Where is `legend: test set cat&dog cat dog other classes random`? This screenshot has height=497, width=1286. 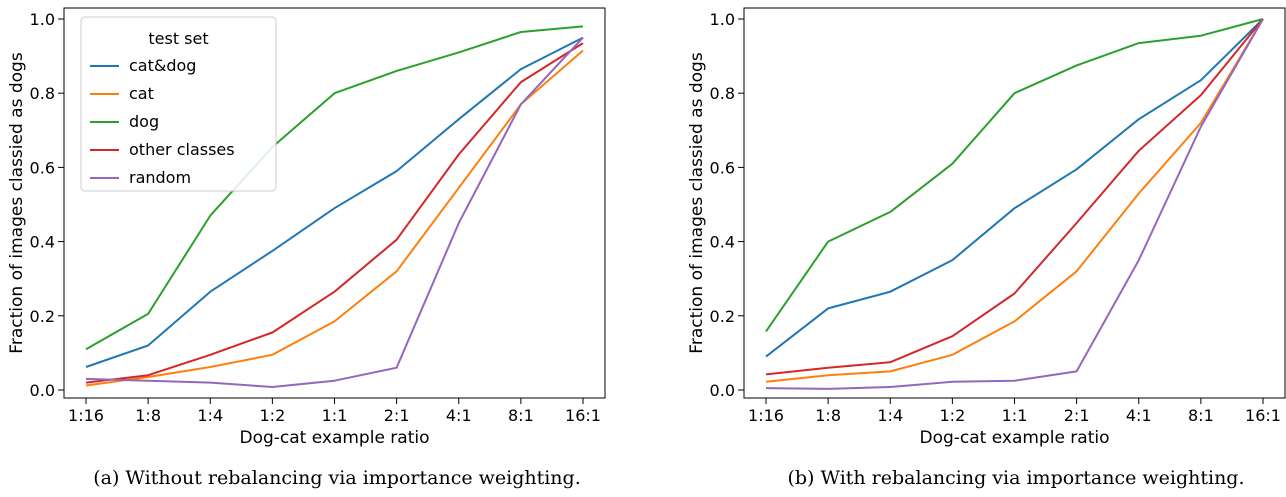 legend: test set cat&dog cat dog other classes random is located at coordinates (178, 104).